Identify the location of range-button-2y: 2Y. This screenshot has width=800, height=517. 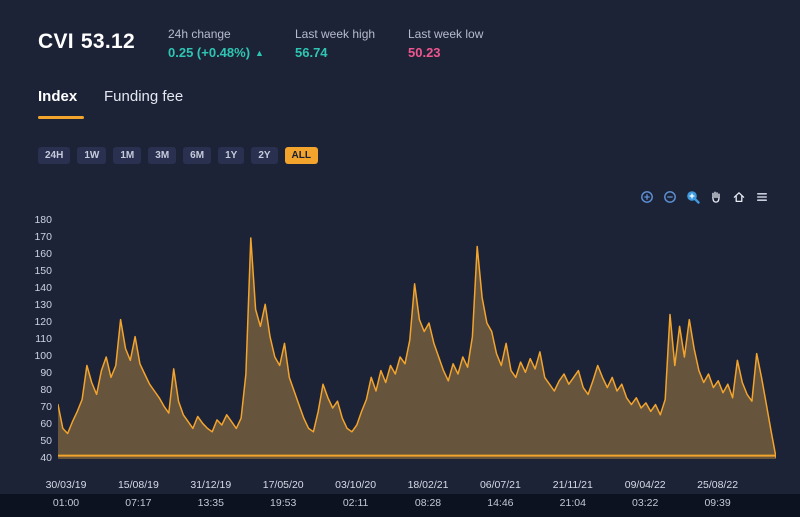
(264, 155).